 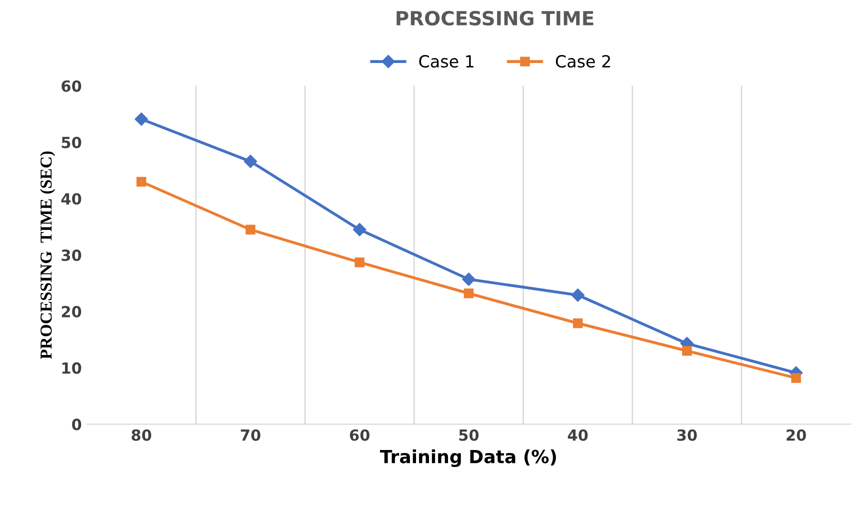 I want to click on y-axis-title: PROCESSING TIME (SEC), so click(x=48, y=255).